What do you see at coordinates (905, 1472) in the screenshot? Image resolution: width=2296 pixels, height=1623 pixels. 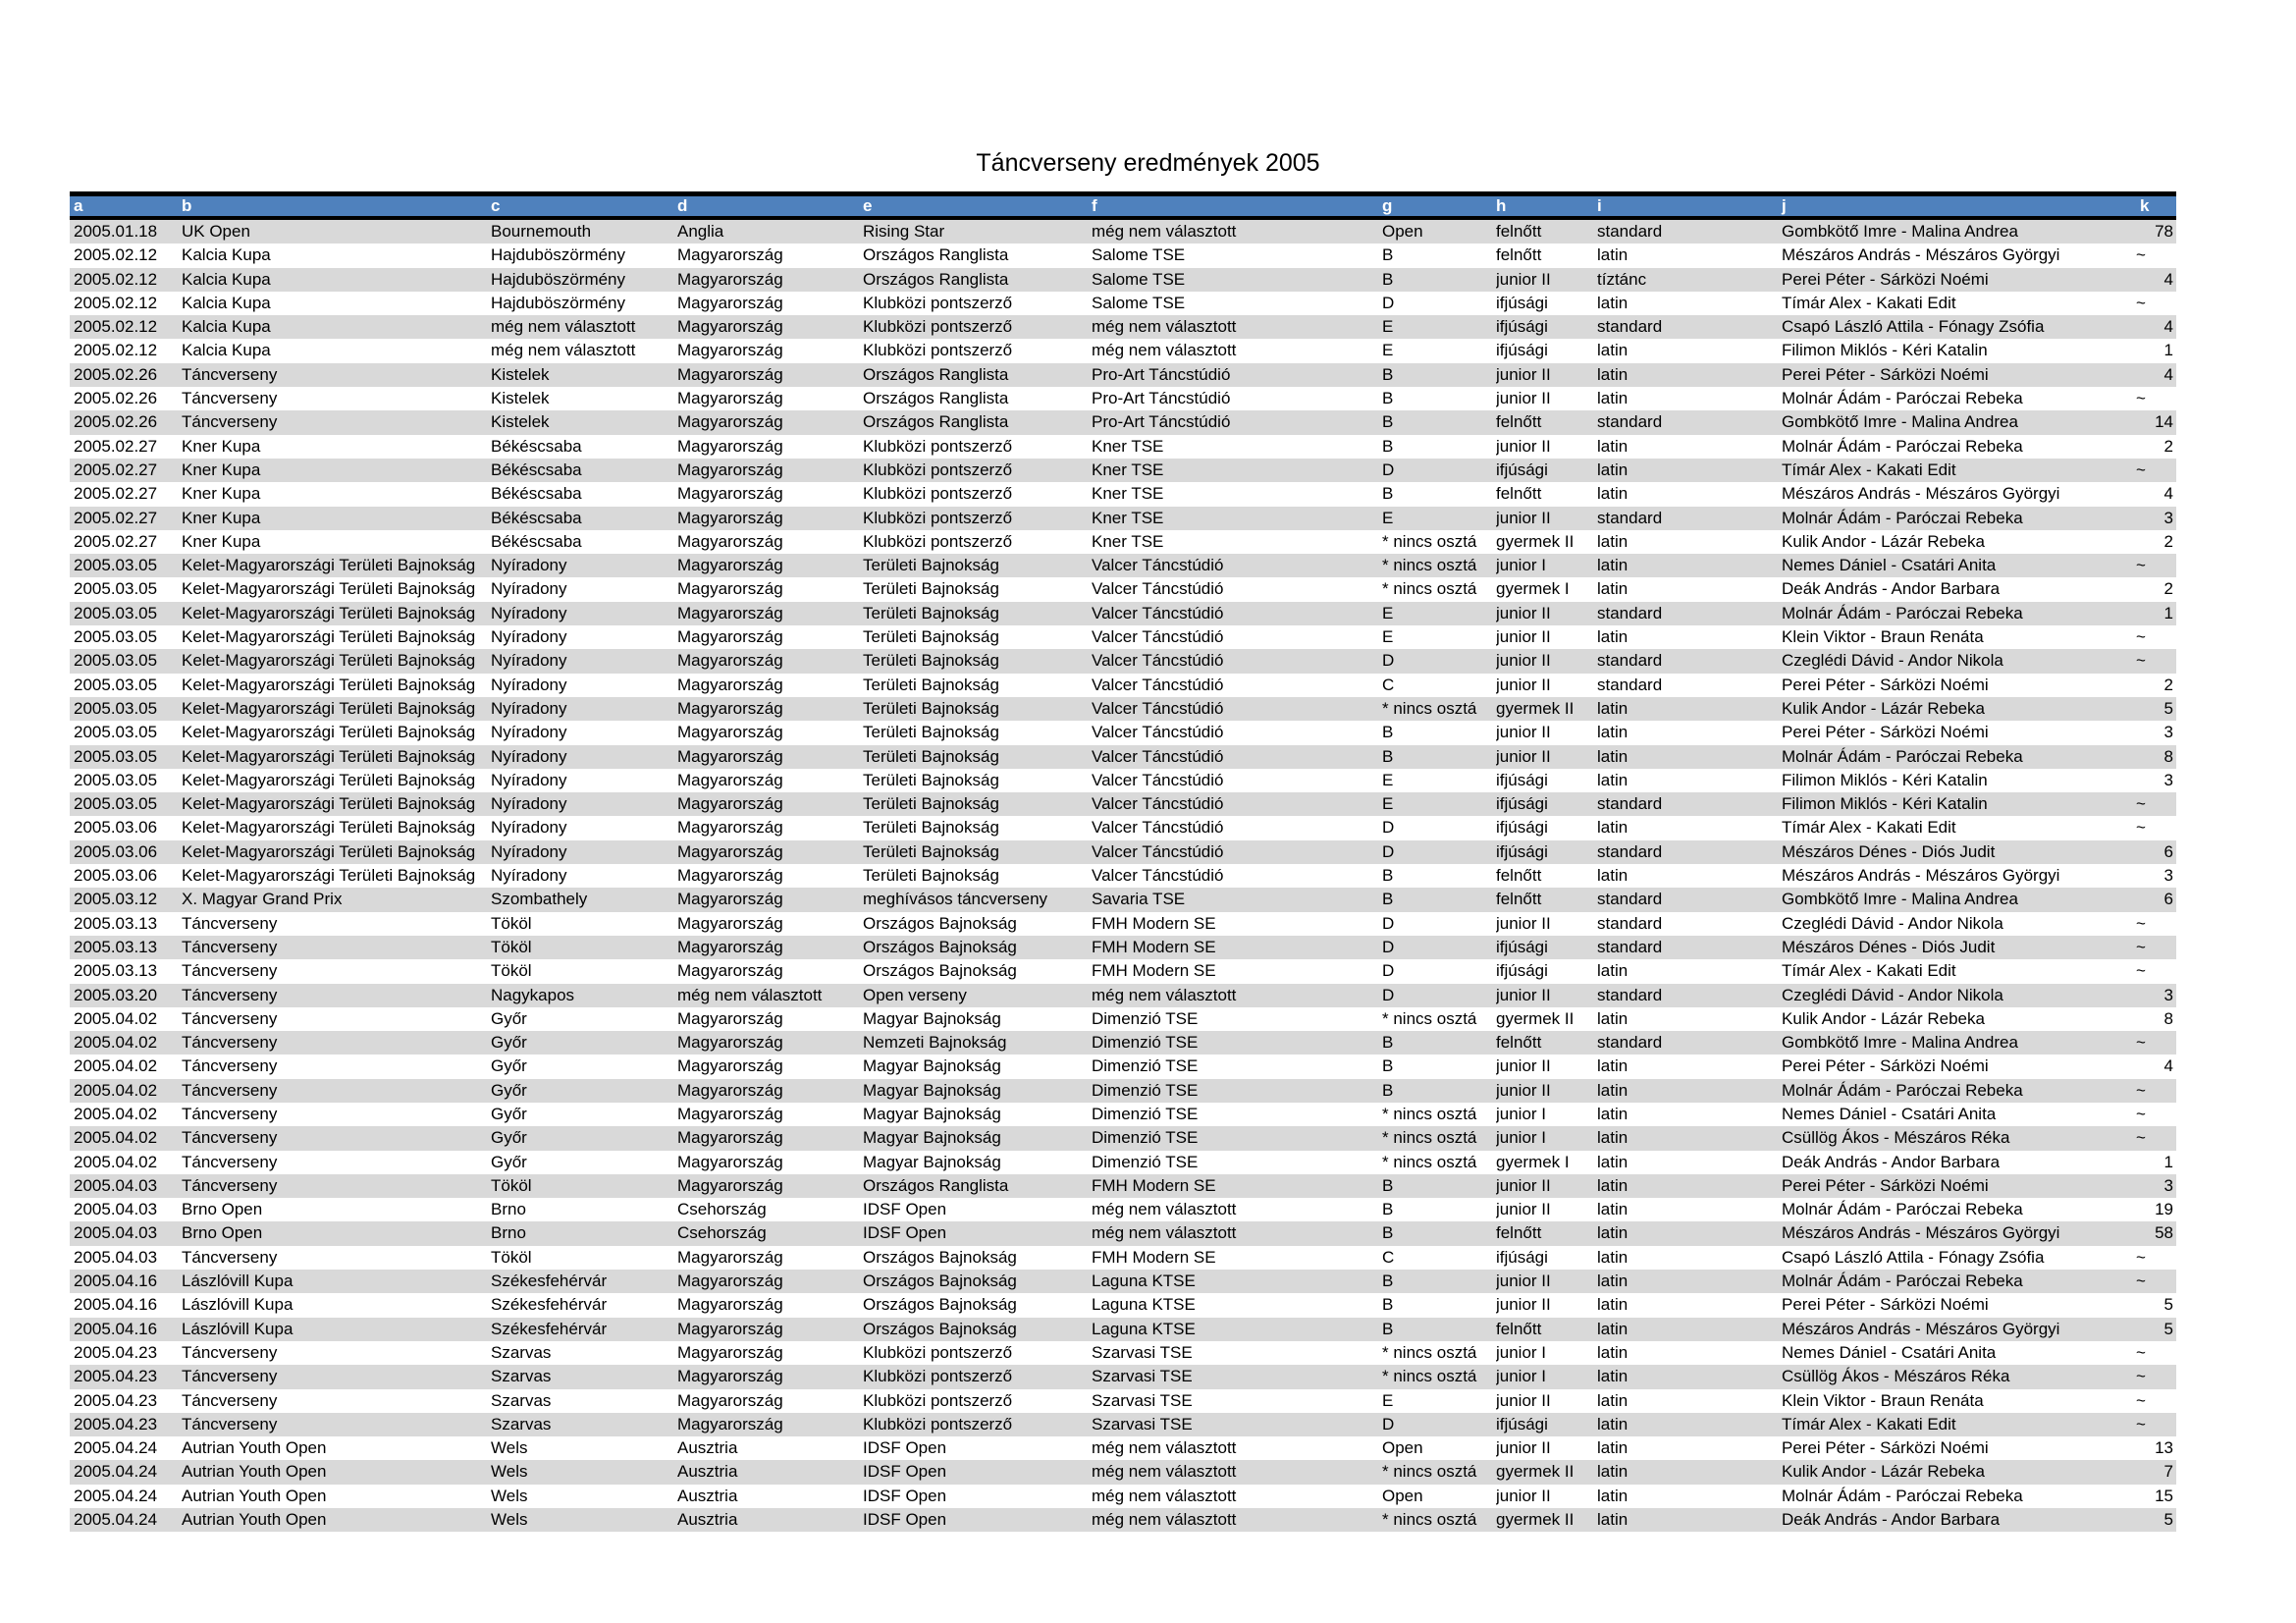 I see `cell-category: IDSF Open` at bounding box center [905, 1472].